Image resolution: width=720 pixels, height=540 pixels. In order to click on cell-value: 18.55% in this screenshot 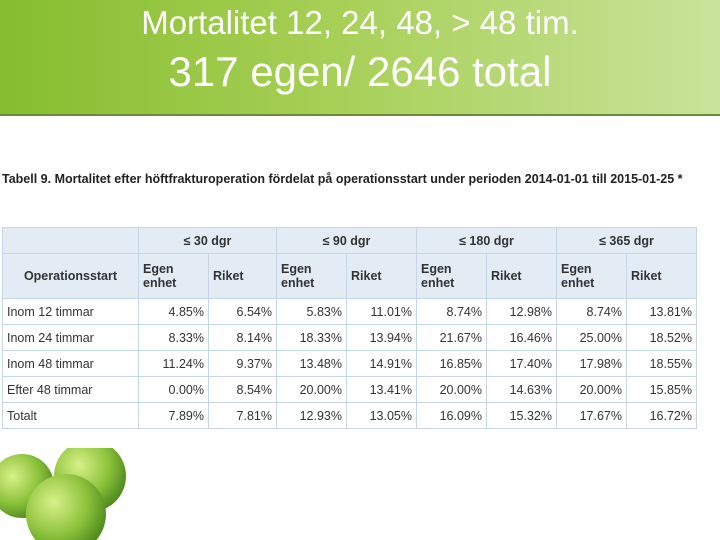, I will do `click(661, 363)`.